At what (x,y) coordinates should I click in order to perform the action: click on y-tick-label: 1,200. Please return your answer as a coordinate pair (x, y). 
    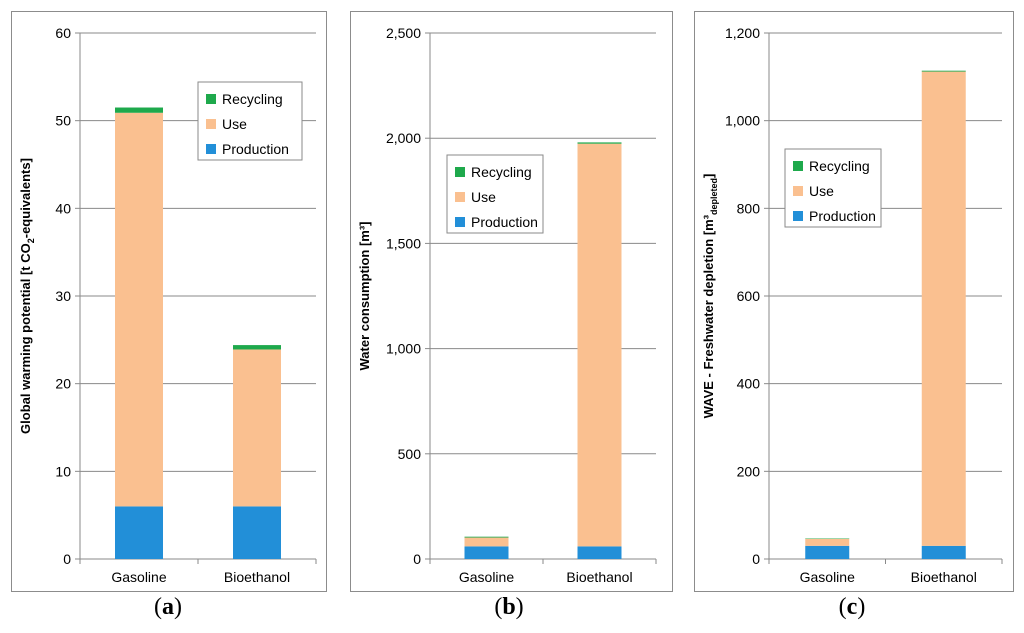
    Looking at the image, I should click on (742, 33).